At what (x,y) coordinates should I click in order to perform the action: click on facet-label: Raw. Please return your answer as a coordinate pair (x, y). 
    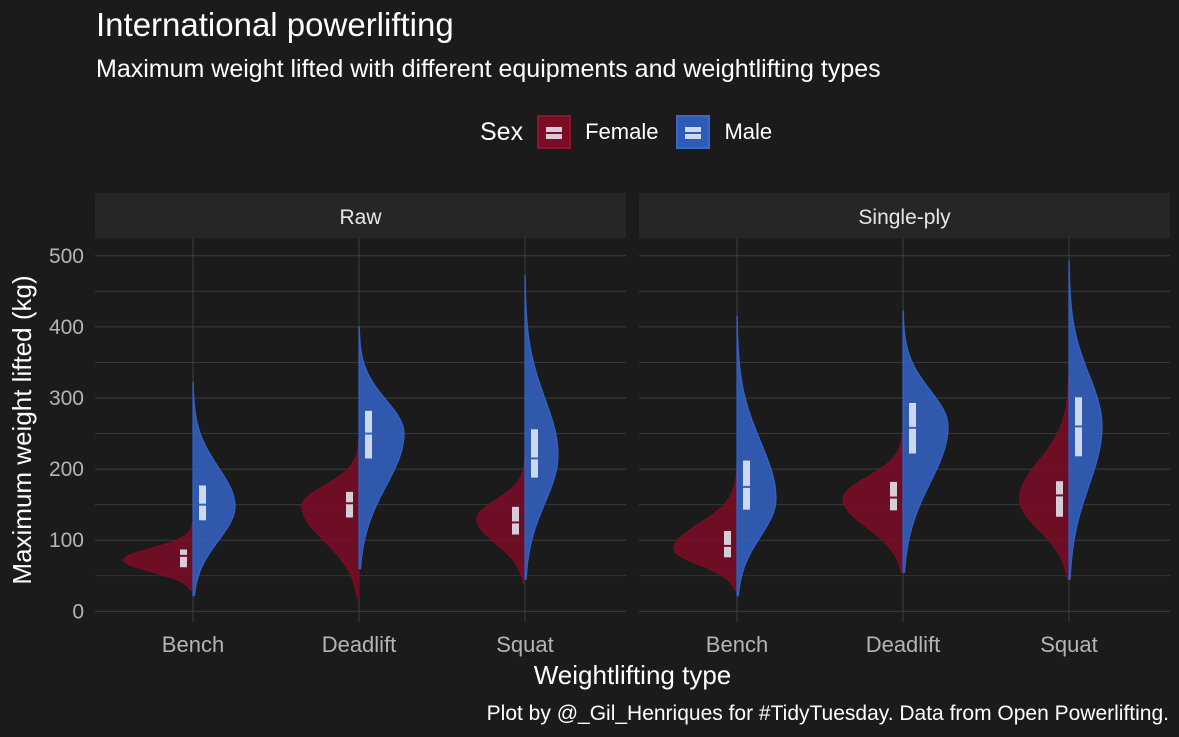
    Looking at the image, I should click on (360, 217).